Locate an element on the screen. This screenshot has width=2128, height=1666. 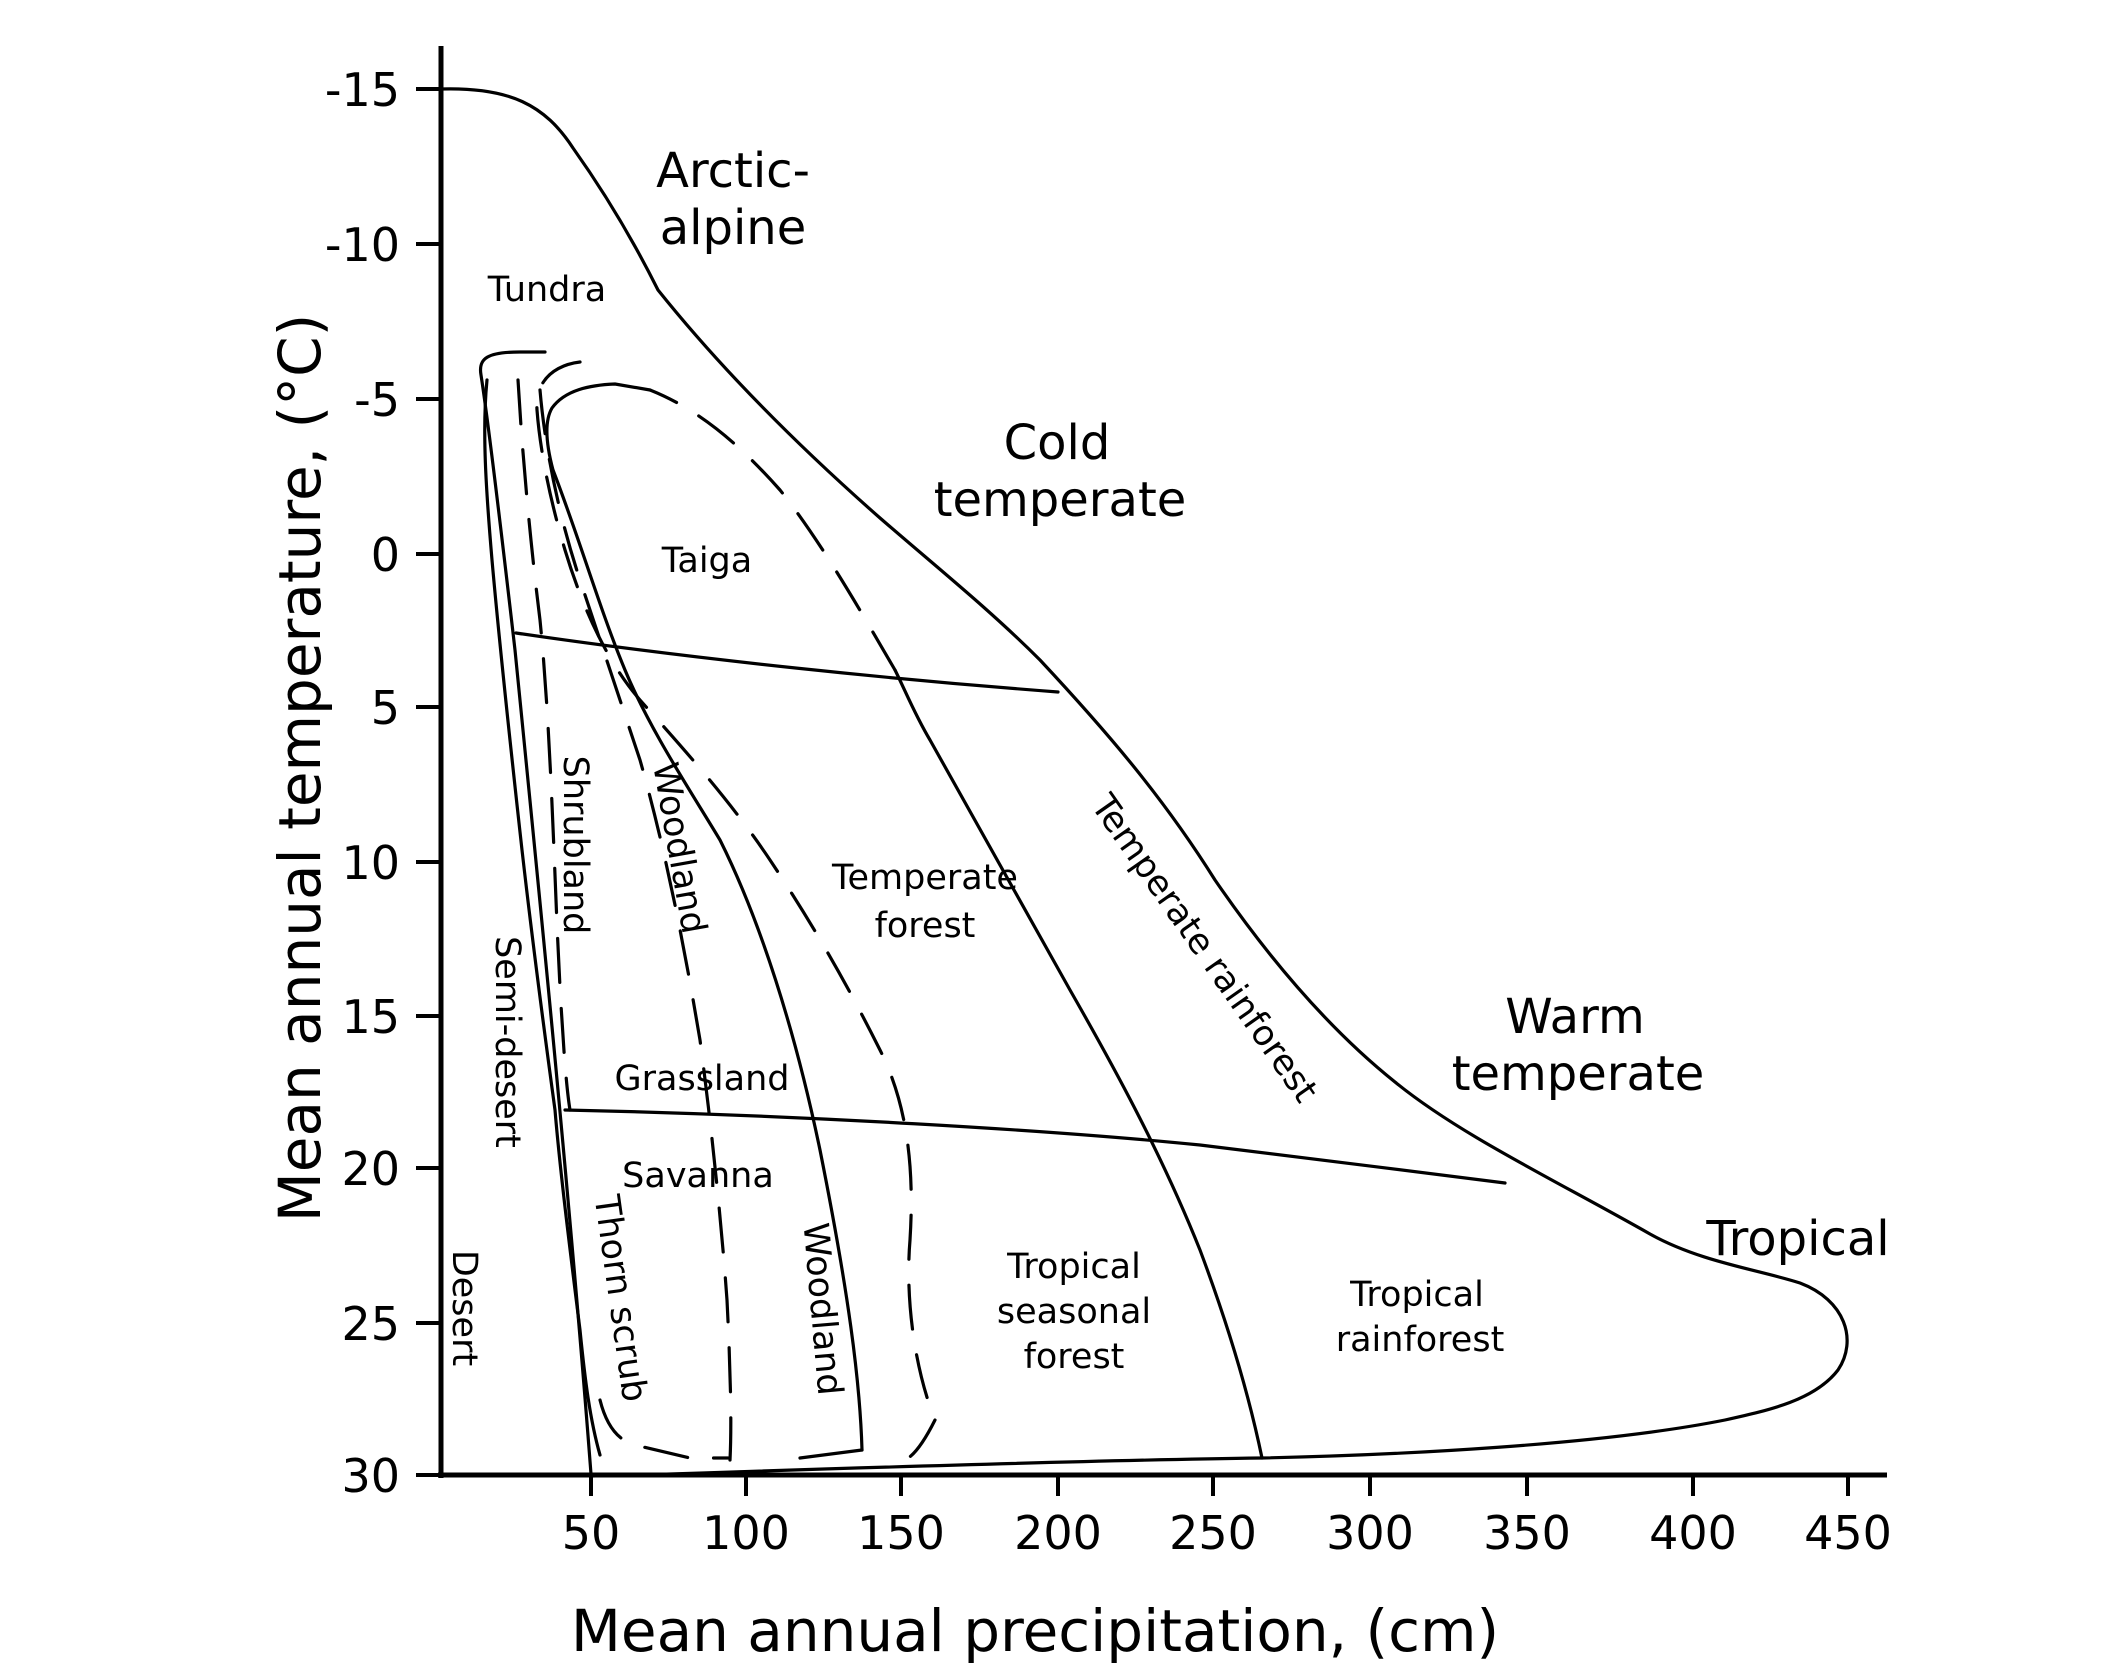
biome-desert: Desert is located at coordinates (464, 1308).